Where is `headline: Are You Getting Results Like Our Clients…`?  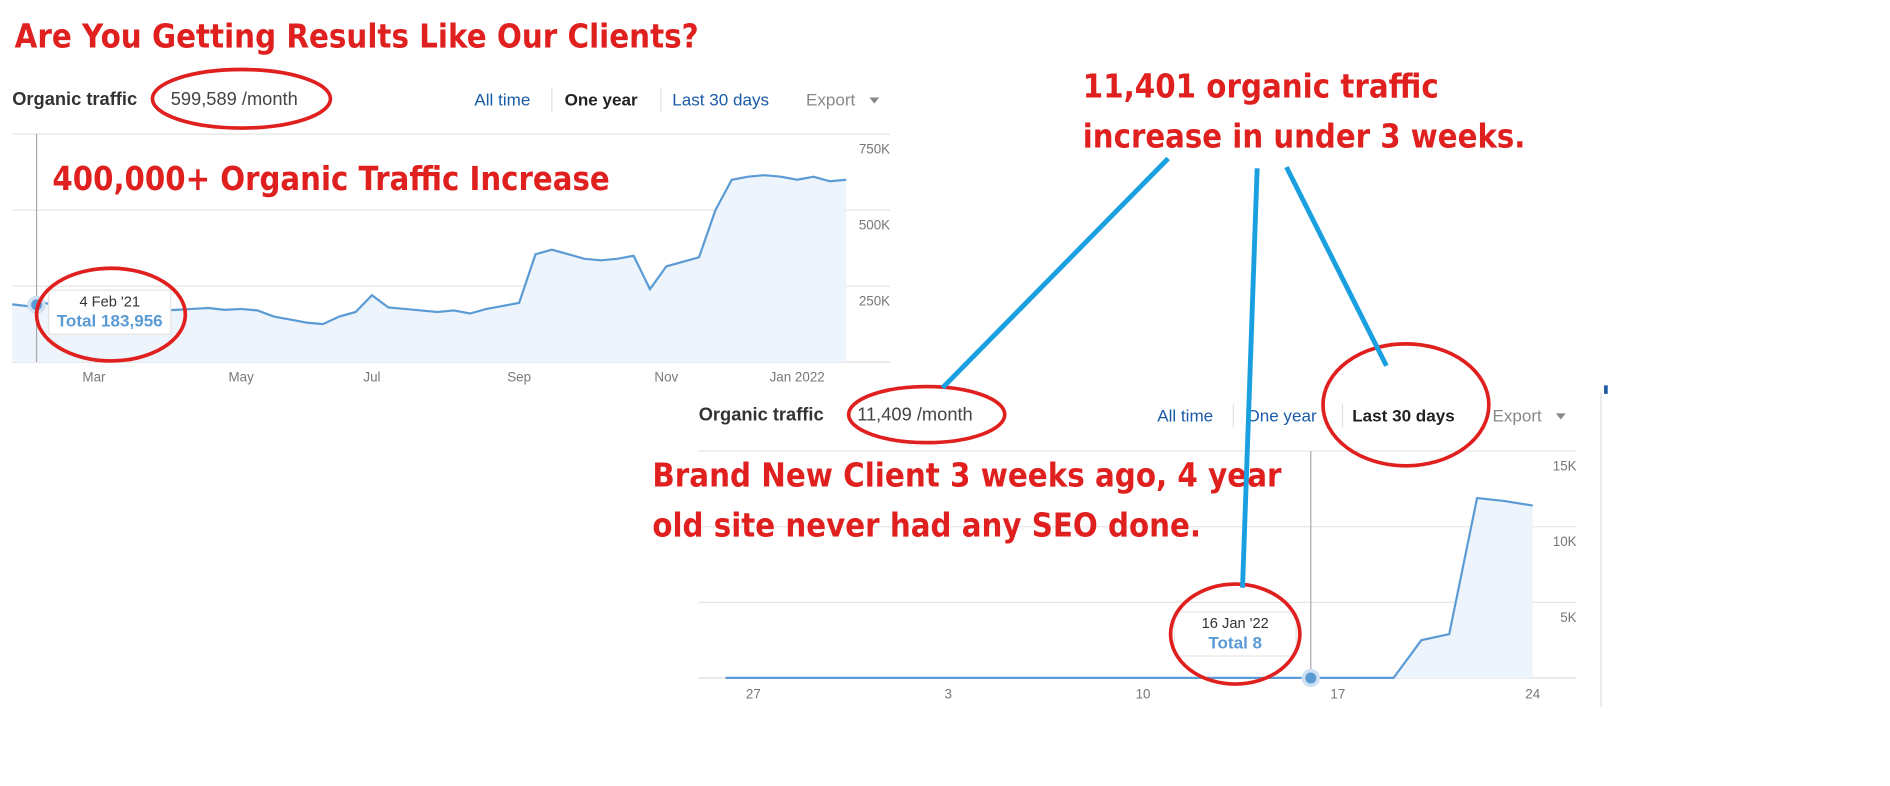 headline: Are You Getting Results Like Our Clients… is located at coordinates (357, 35).